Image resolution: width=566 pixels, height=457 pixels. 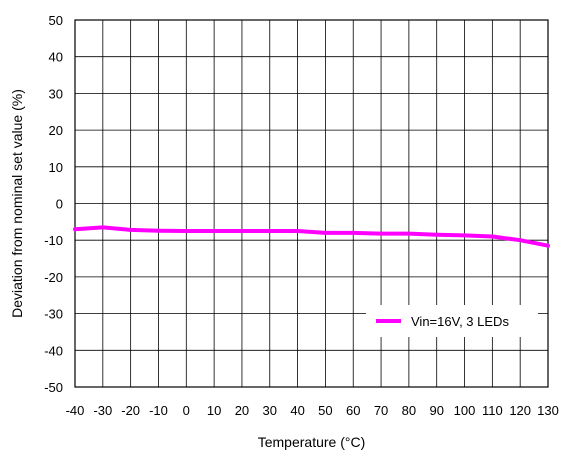 I want to click on x-tick-label: 30, so click(x=270, y=410).